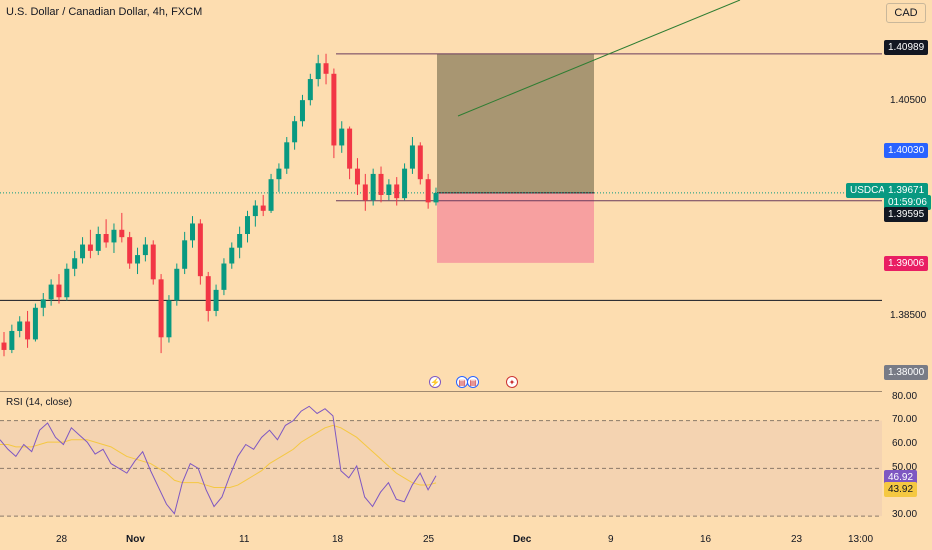 The height and width of the screenshot is (550, 932). I want to click on pane-divider, so click(441, 391).